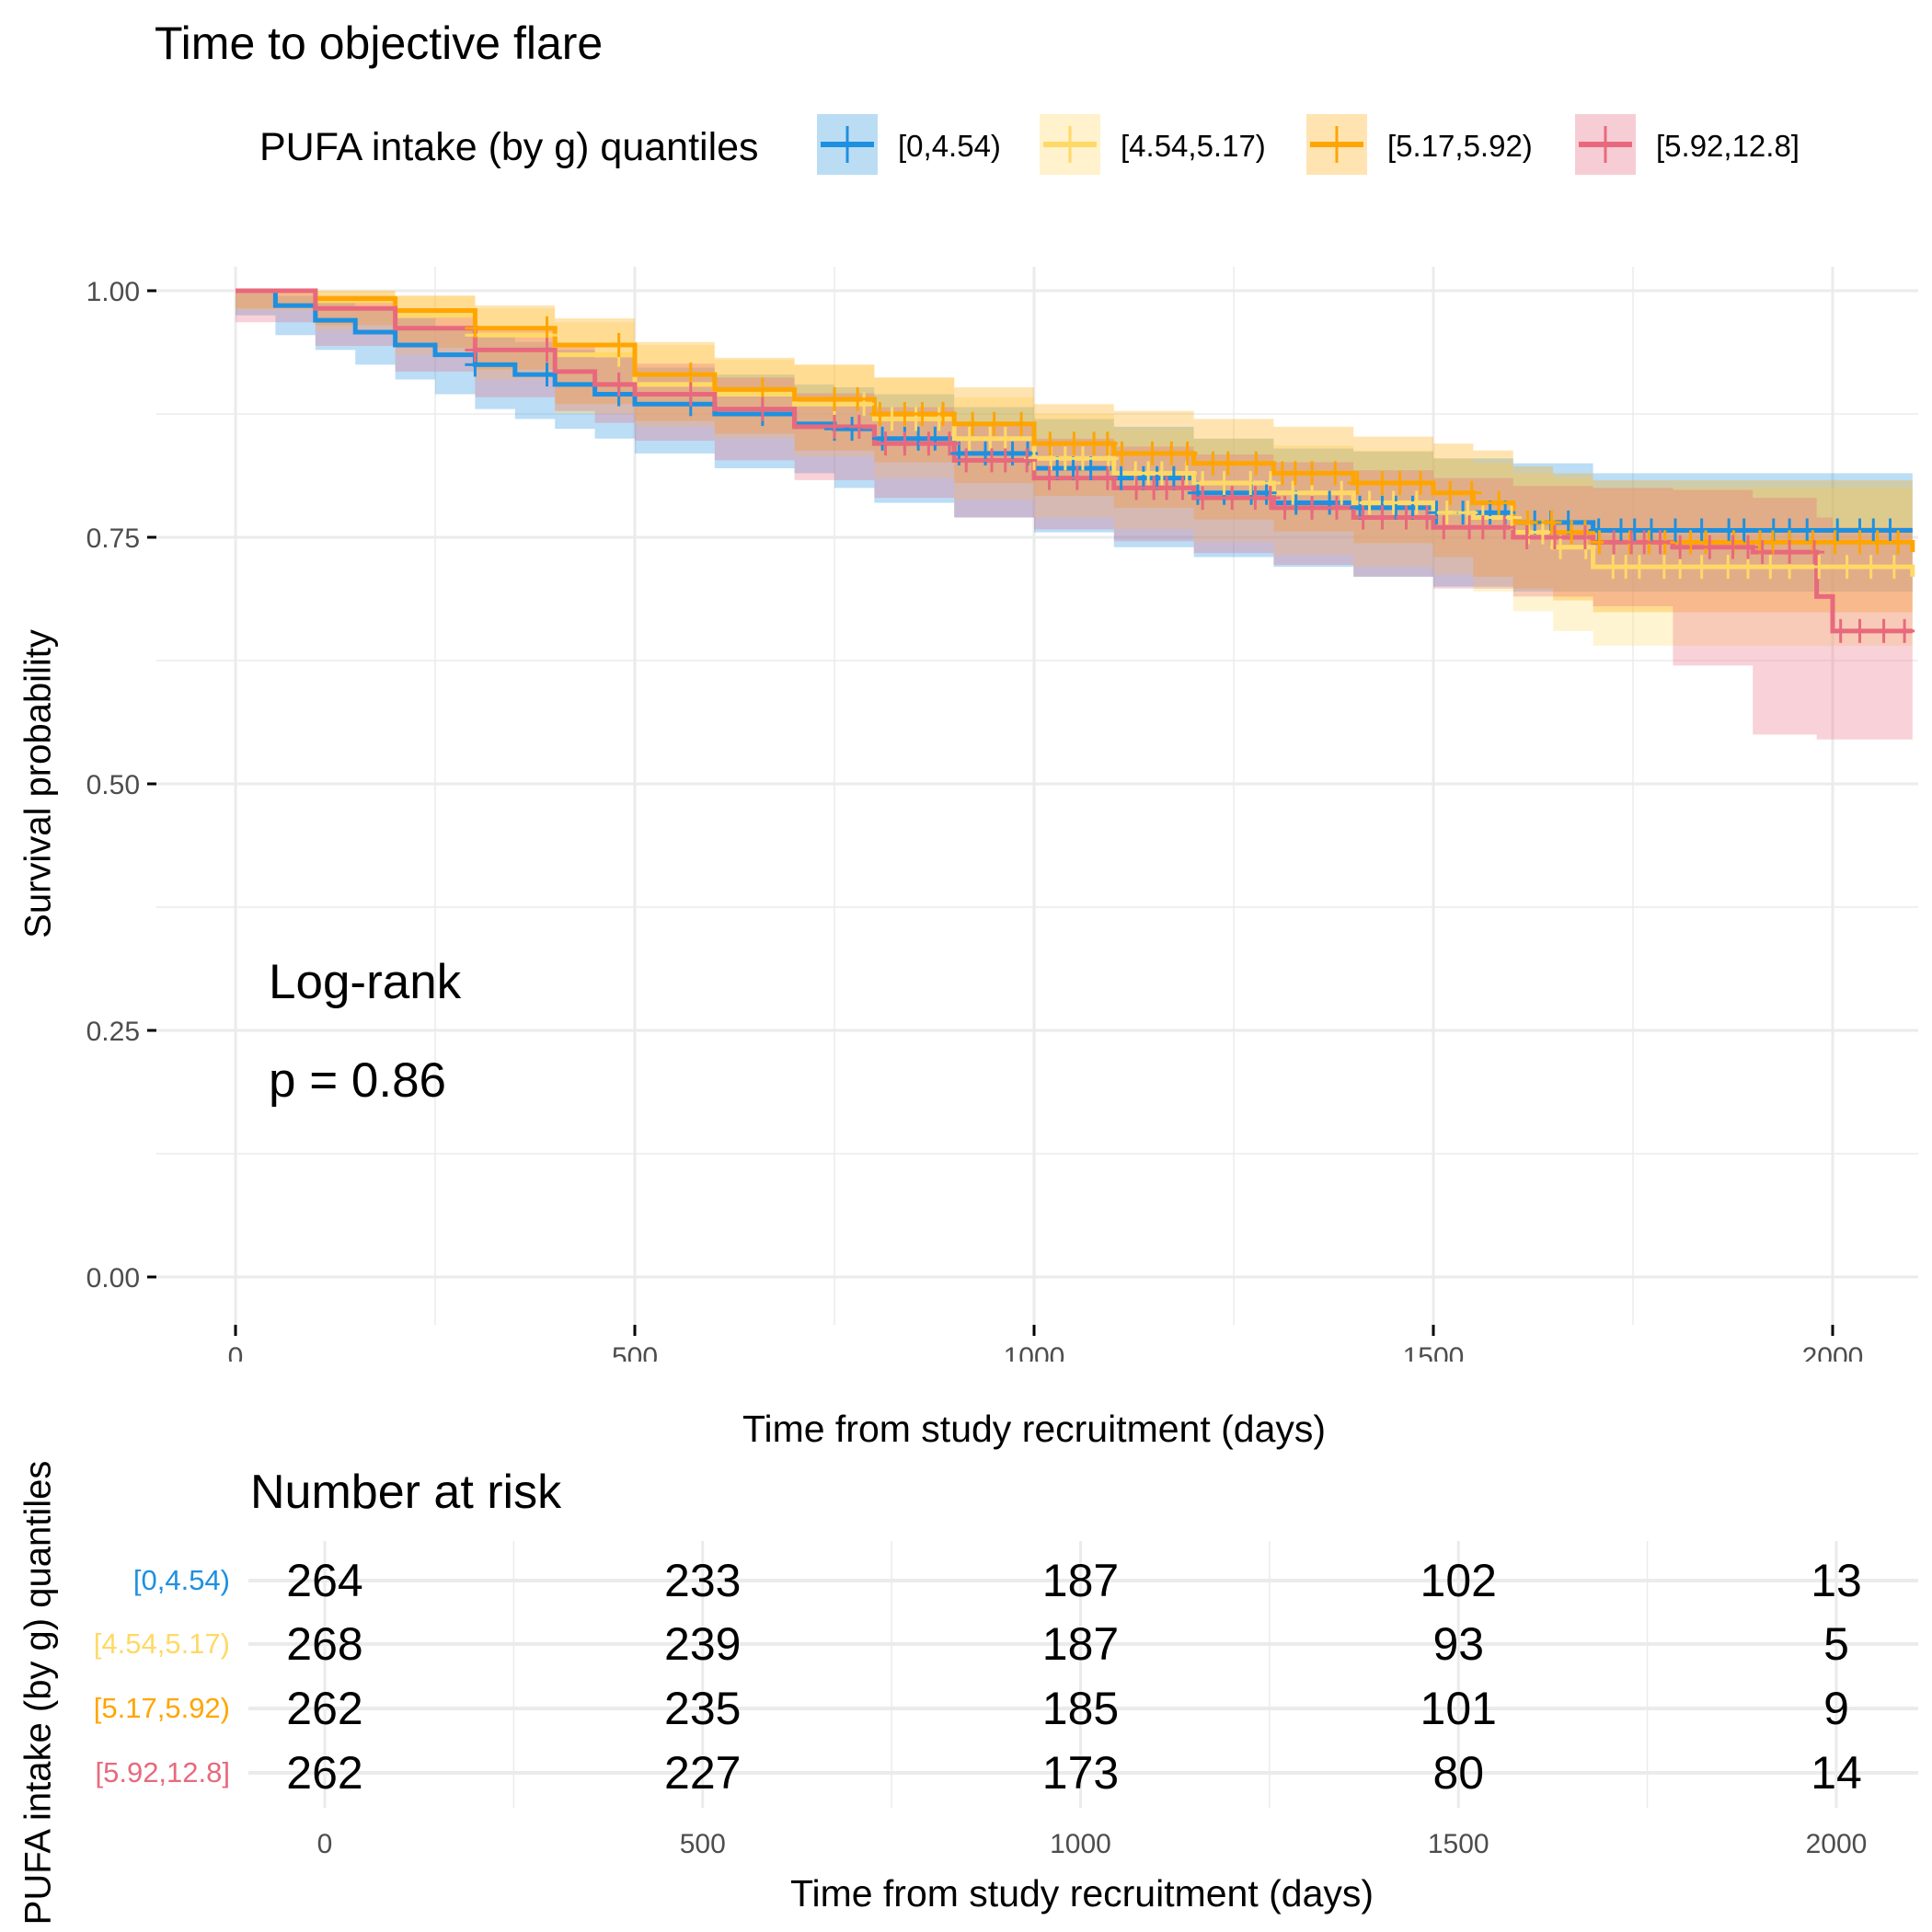 This screenshot has height=1932, width=1932. I want to click on logrank-label: Log-rank, so click(365, 982).